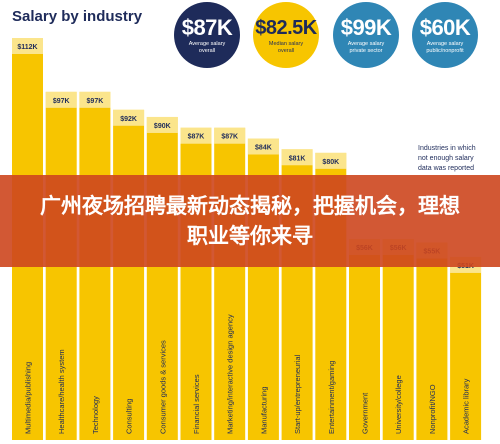 Image resolution: width=500 pixels, height=444 pixels. What do you see at coordinates (466, 406) in the screenshot?
I see `category-label: Academic library` at bounding box center [466, 406].